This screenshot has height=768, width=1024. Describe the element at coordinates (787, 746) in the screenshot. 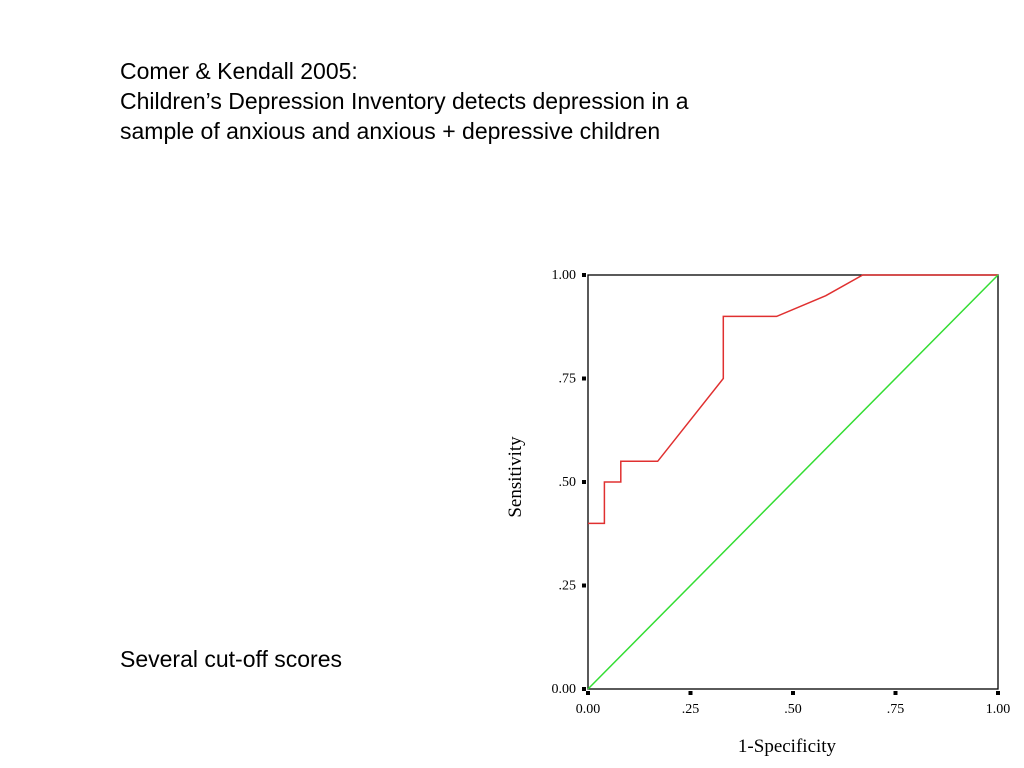

I see `x-axis-title: 1-Specificity` at that location.